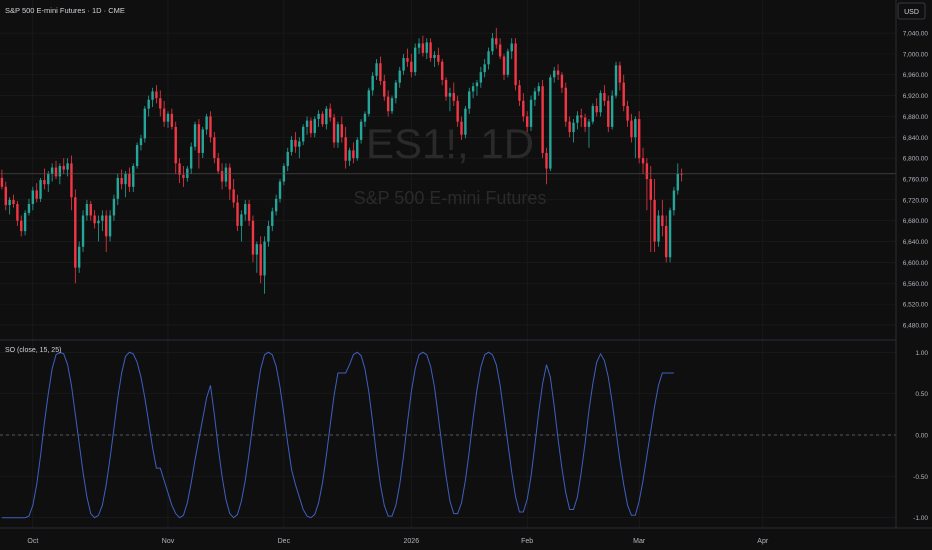 The height and width of the screenshot is (550, 932). What do you see at coordinates (284, 541) in the screenshot?
I see `time-tick-label: Dec` at bounding box center [284, 541].